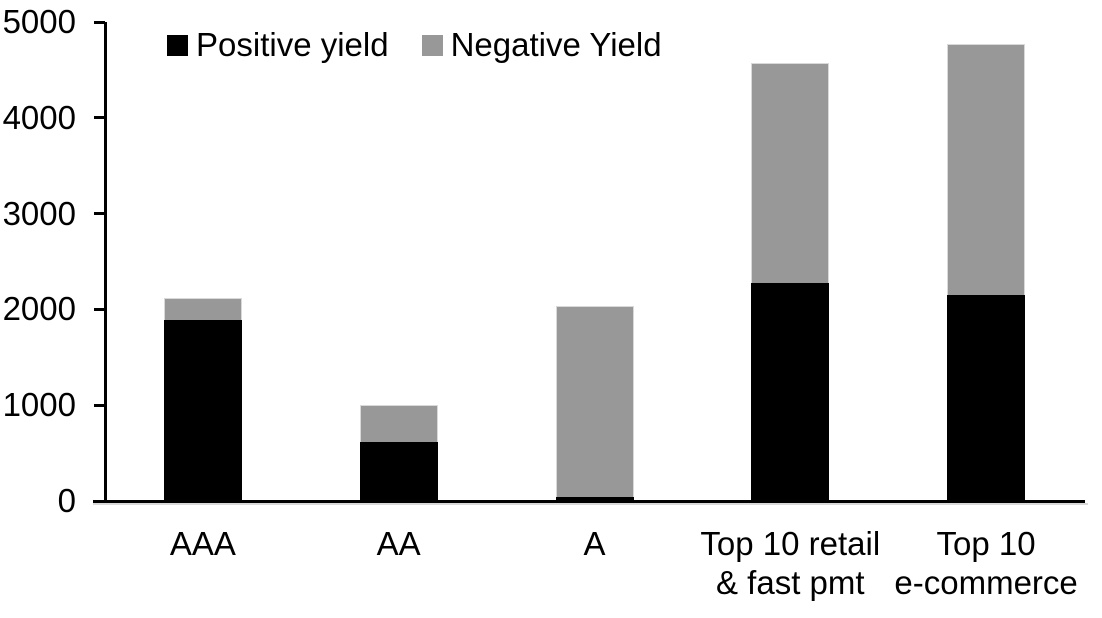 The image size is (1102, 618). What do you see at coordinates (105, 262) in the screenshot?
I see `y-axis-line` at bounding box center [105, 262].